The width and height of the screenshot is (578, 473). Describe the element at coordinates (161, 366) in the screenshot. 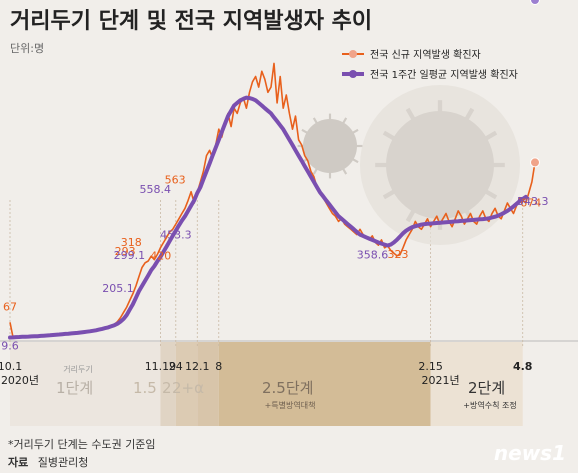

I see `tick-label-1: 11.19` at that location.